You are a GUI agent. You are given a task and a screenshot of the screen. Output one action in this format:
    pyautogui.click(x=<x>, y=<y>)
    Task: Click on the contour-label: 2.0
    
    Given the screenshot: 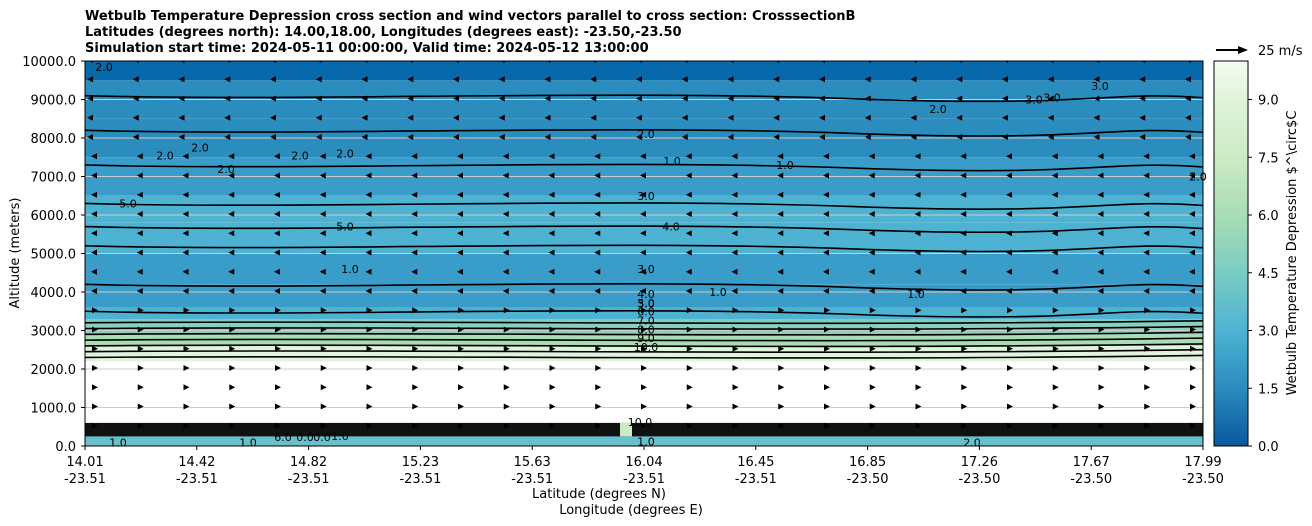 What is the action you would take?
    pyautogui.click(x=226, y=169)
    